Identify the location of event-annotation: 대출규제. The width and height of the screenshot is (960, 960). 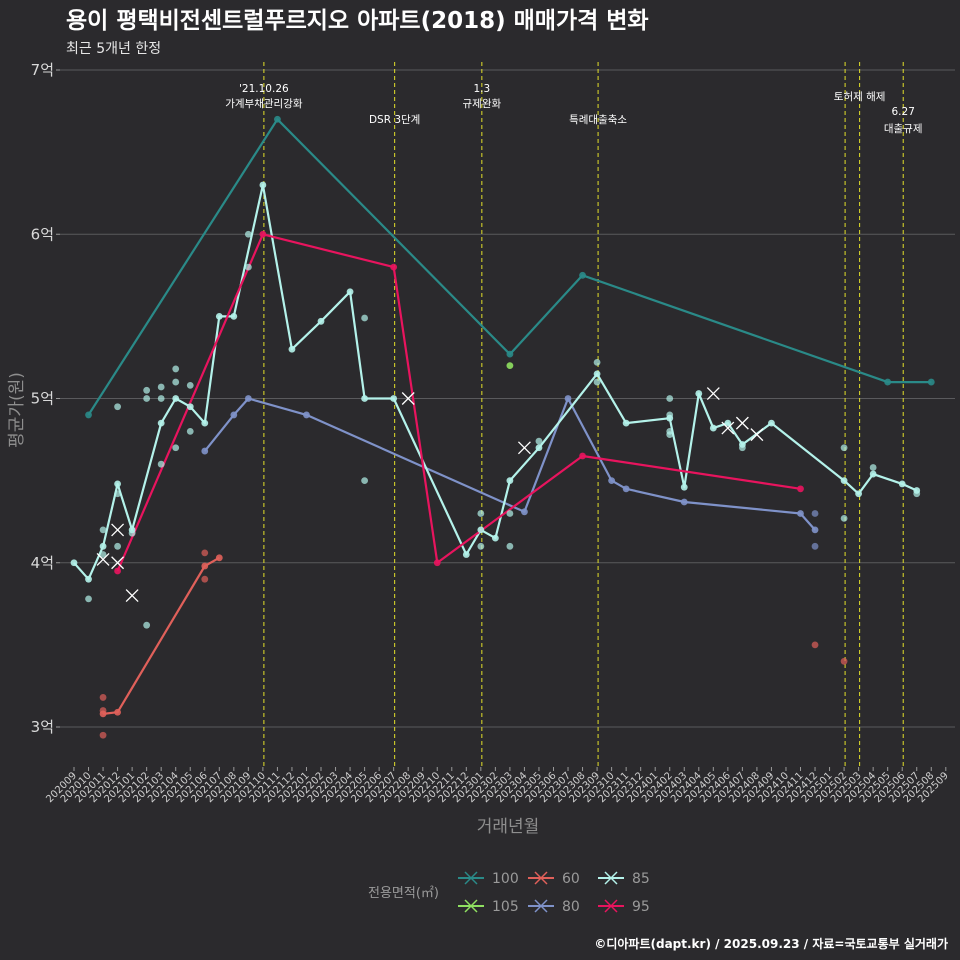
(903, 129).